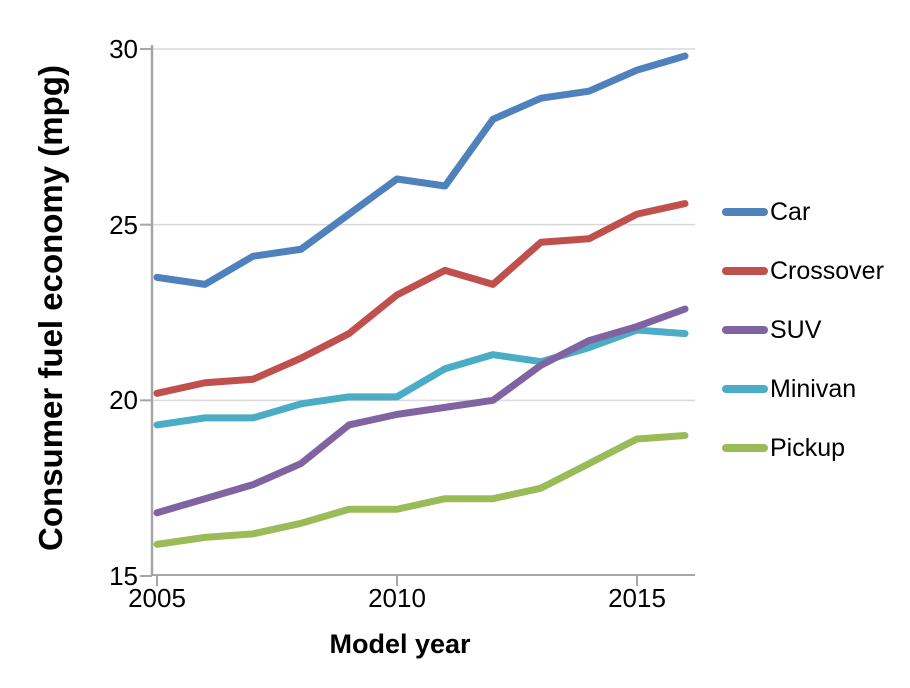 Image resolution: width=910 pixels, height=688 pixels. I want to click on legend-swatch-crossover, so click(745, 271).